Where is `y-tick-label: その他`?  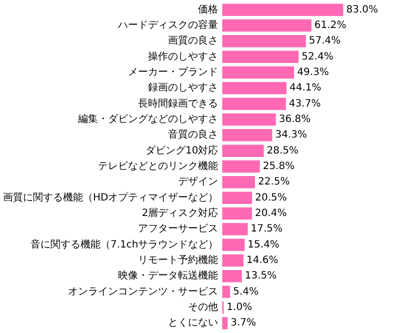 y-tick-label: その他 is located at coordinates (203, 307).